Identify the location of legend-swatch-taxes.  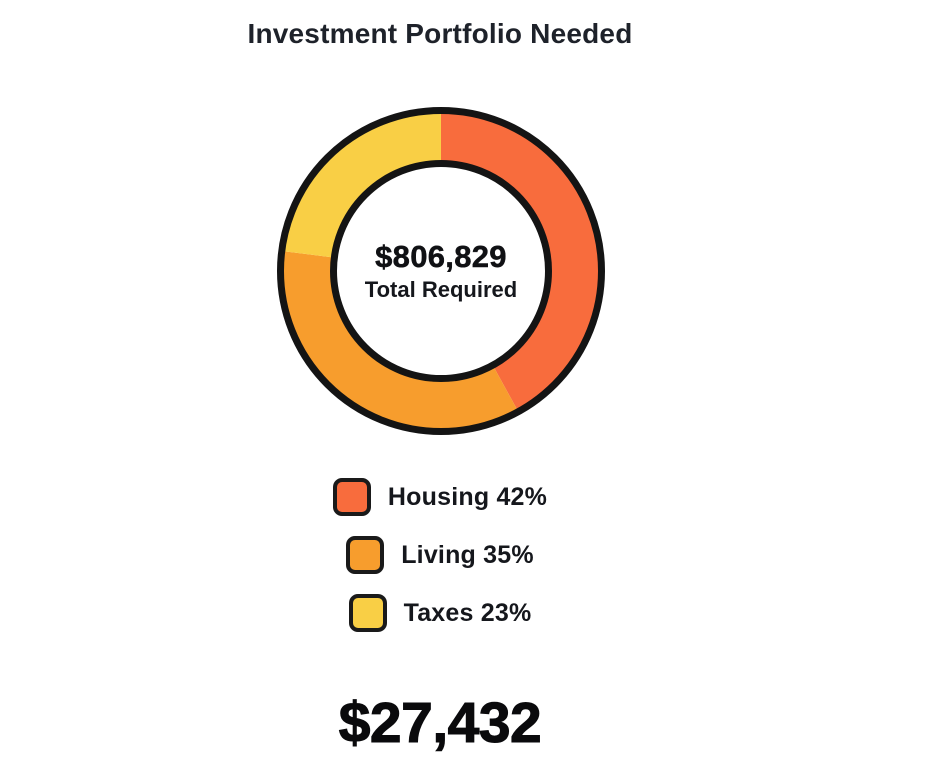
(367, 613).